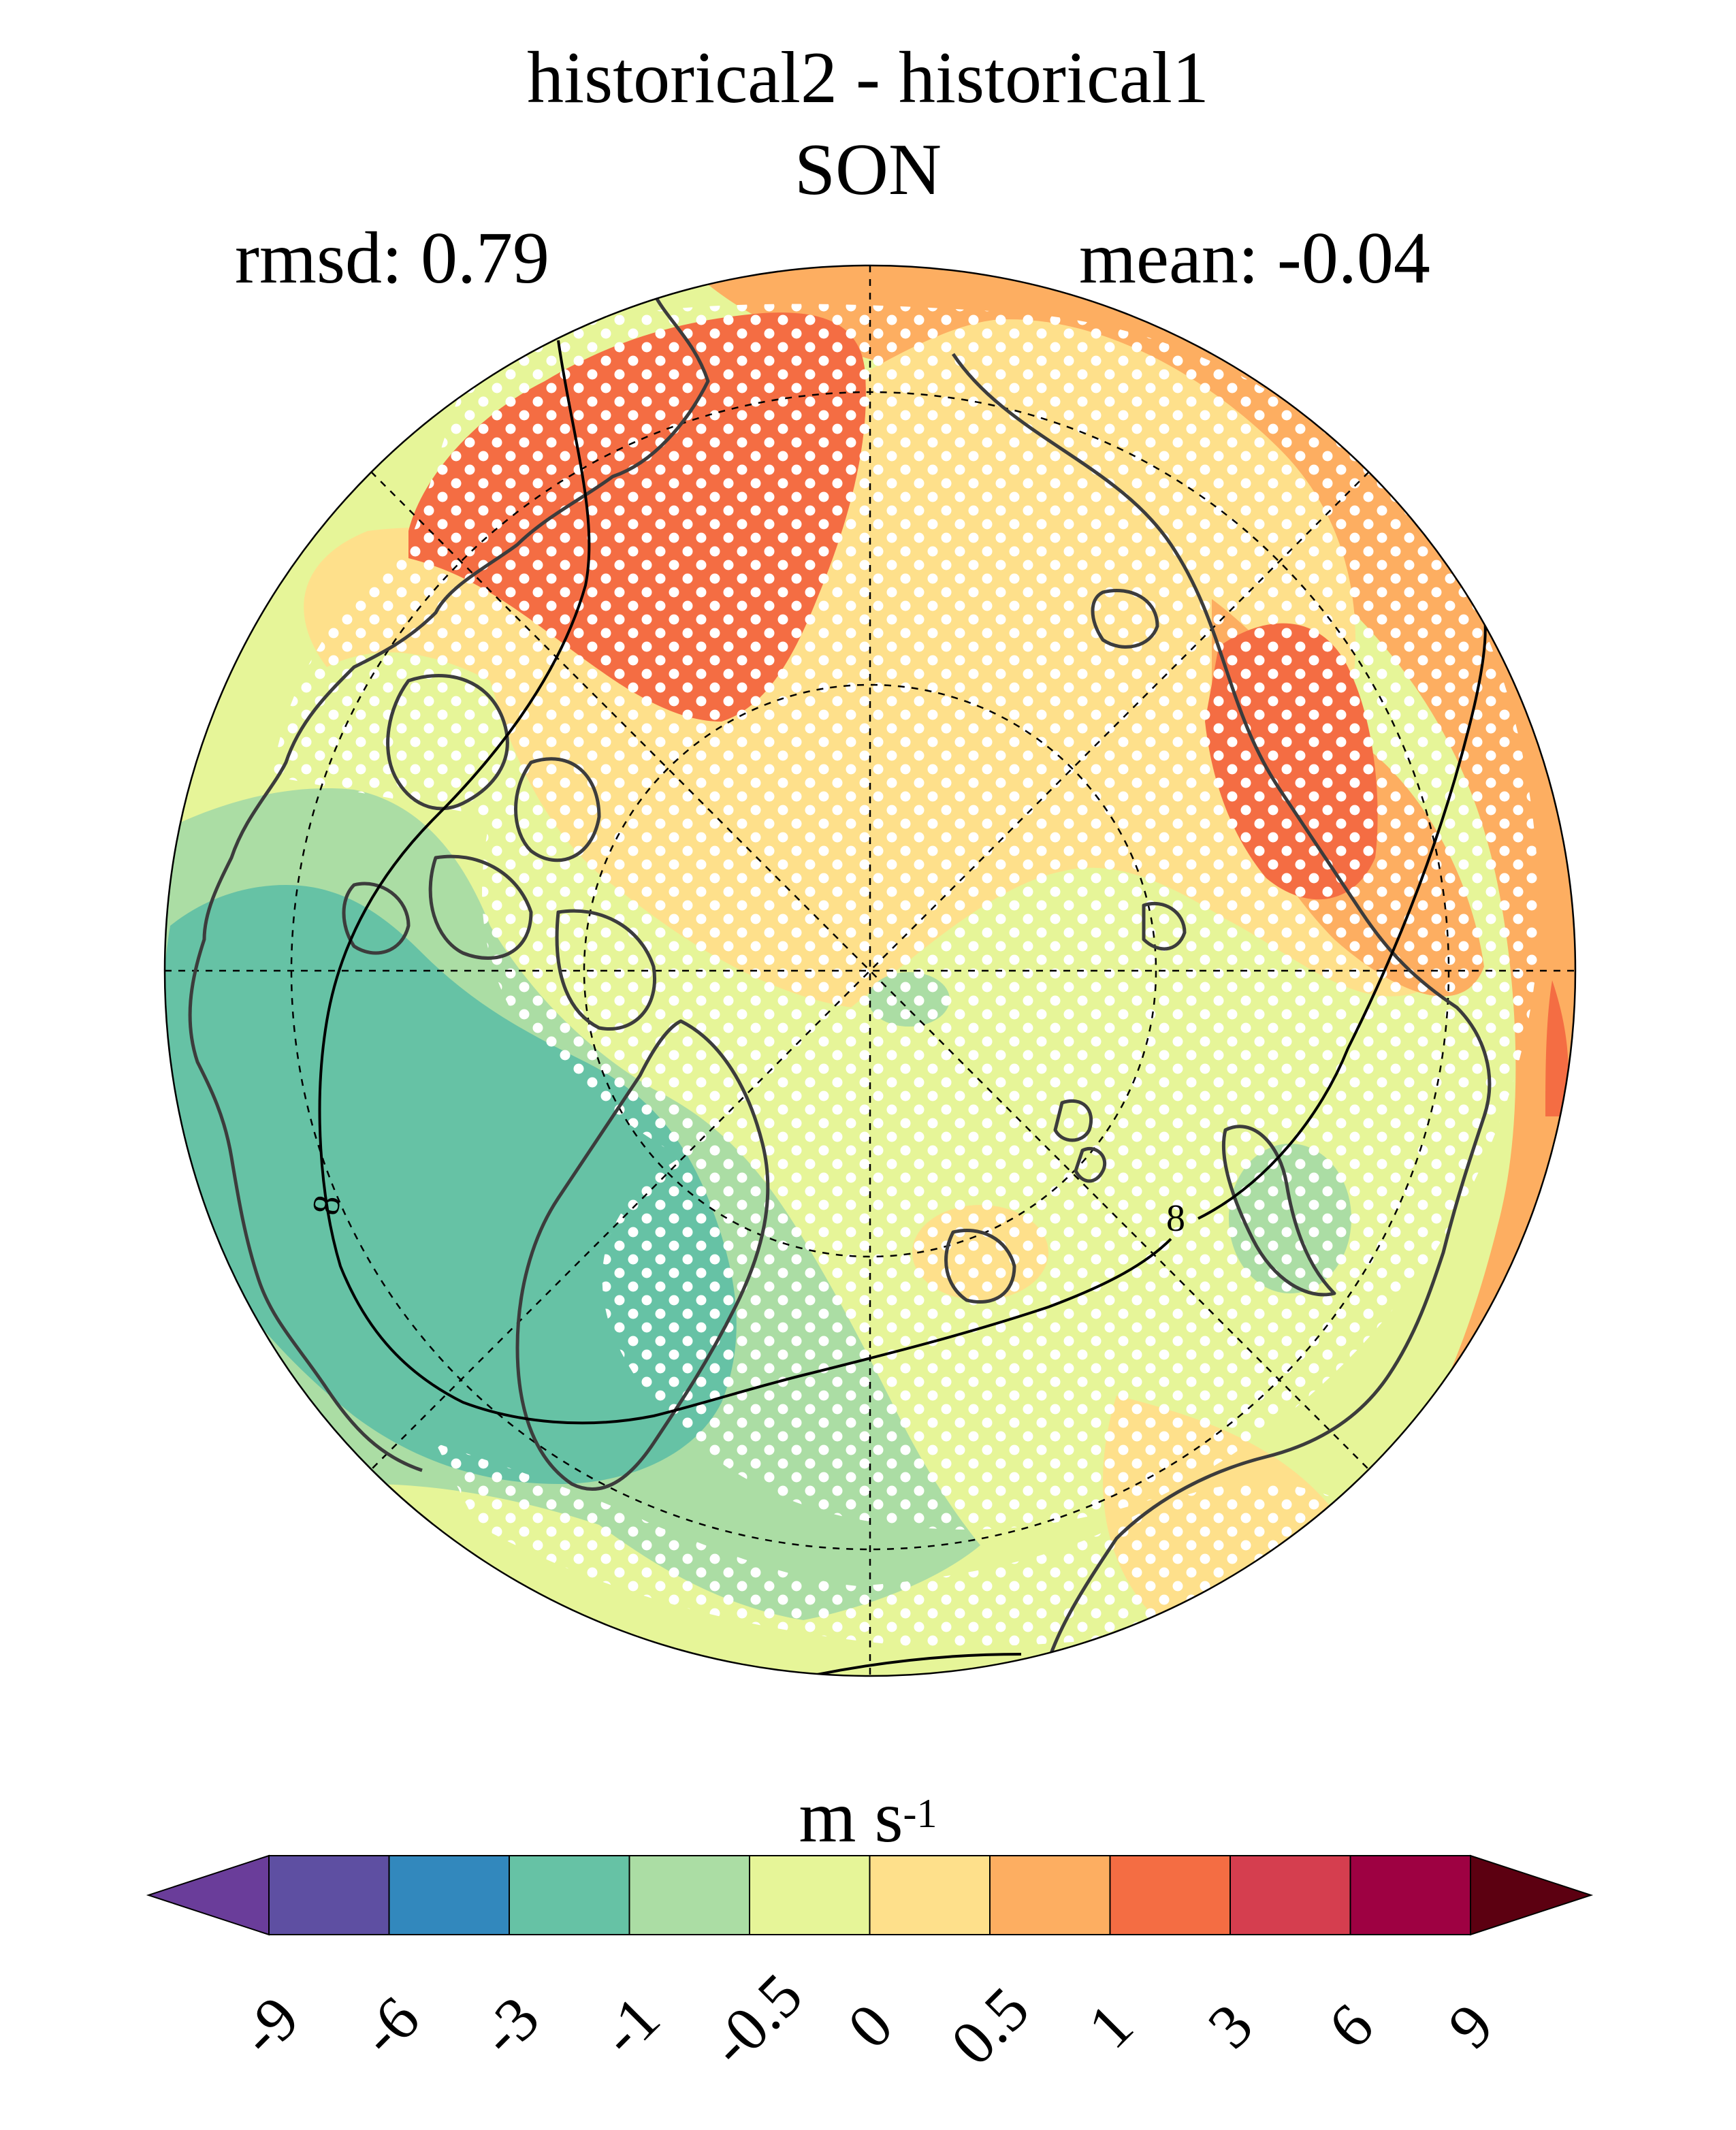  I want to click on colorbar, so click(870, 1895).